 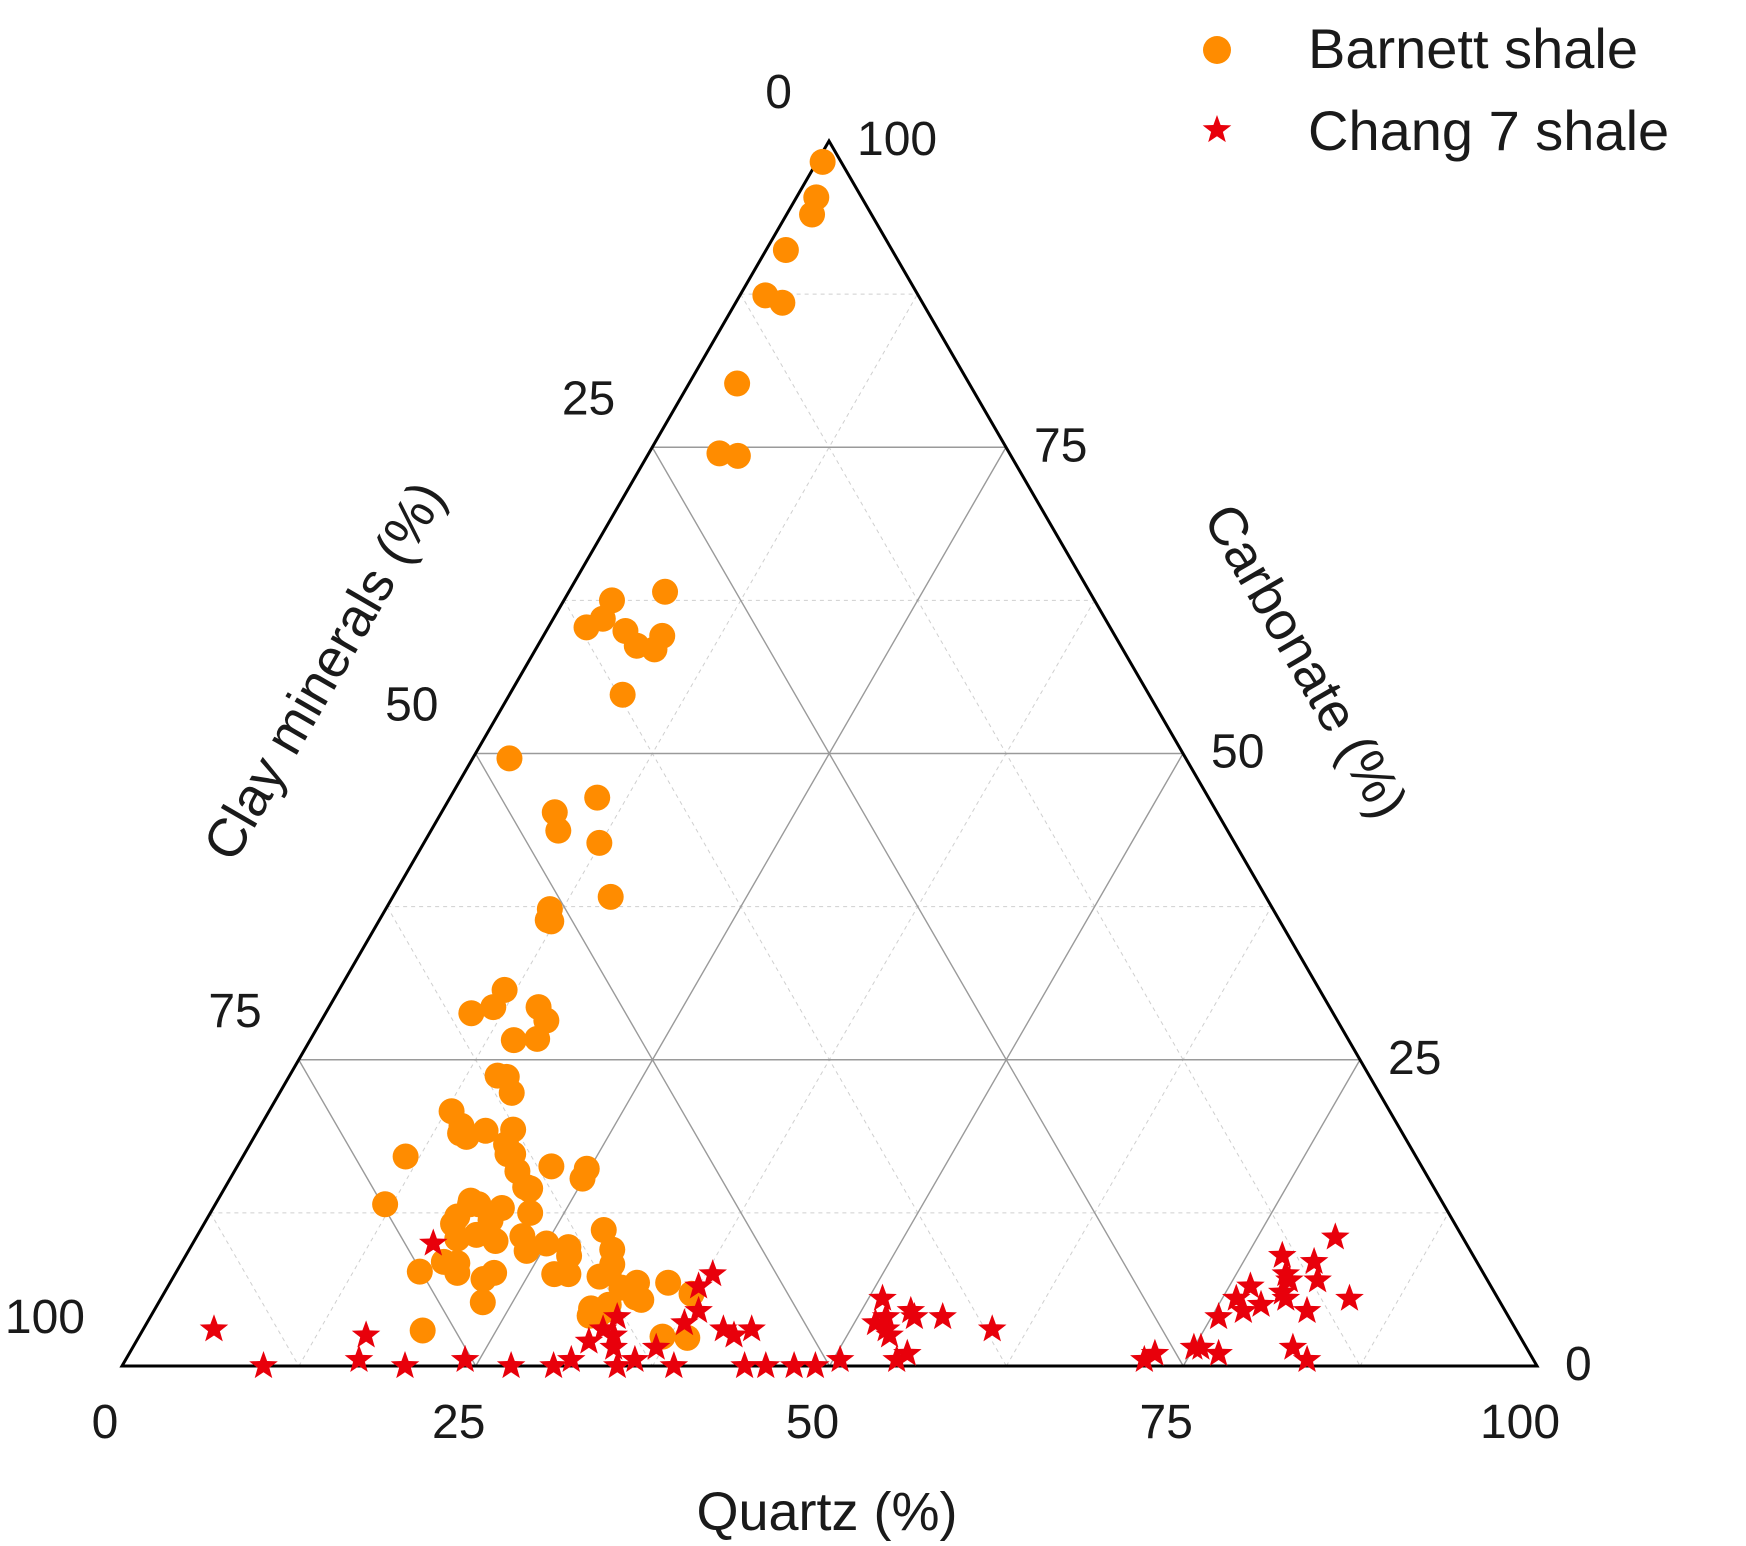 I want to click on clay-tick-75: 75, so click(x=234, y=1011).